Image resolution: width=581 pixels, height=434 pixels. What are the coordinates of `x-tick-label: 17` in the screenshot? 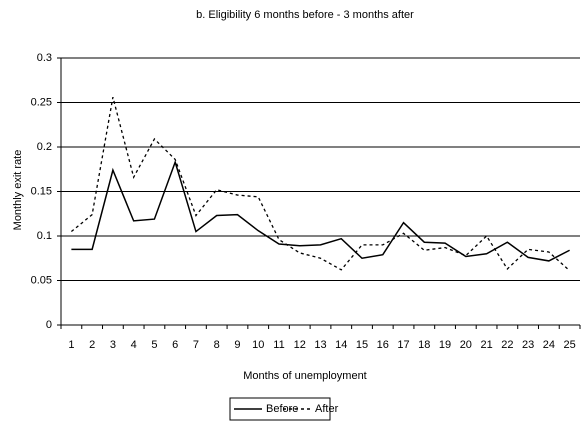 It's located at (403, 345).